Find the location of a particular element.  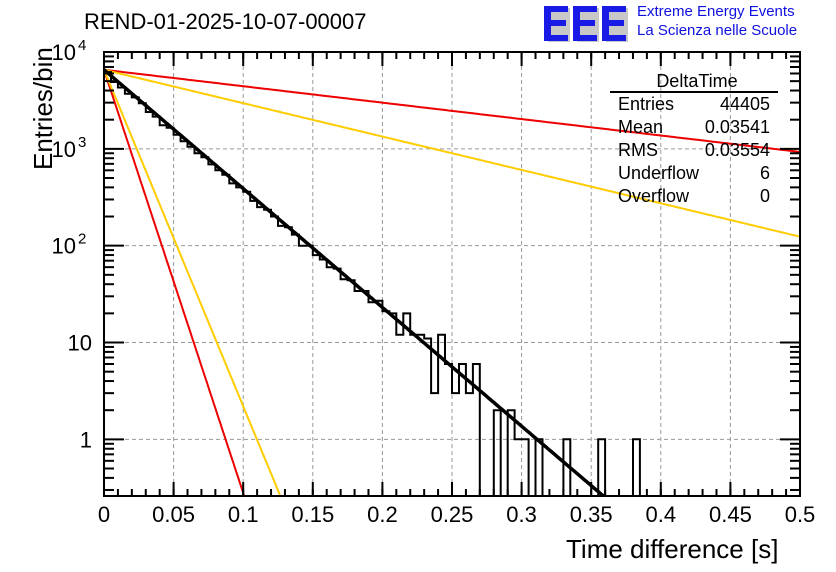

curve-red-slow is located at coordinates (452, 110).